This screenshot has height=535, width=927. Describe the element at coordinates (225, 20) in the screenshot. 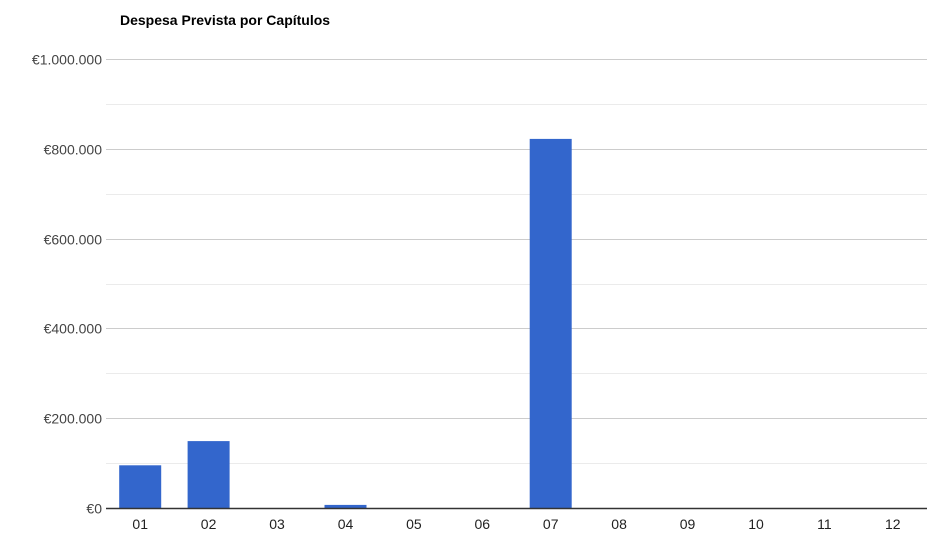

I see `chart-title: Despesa Prevista por Capítulos` at that location.